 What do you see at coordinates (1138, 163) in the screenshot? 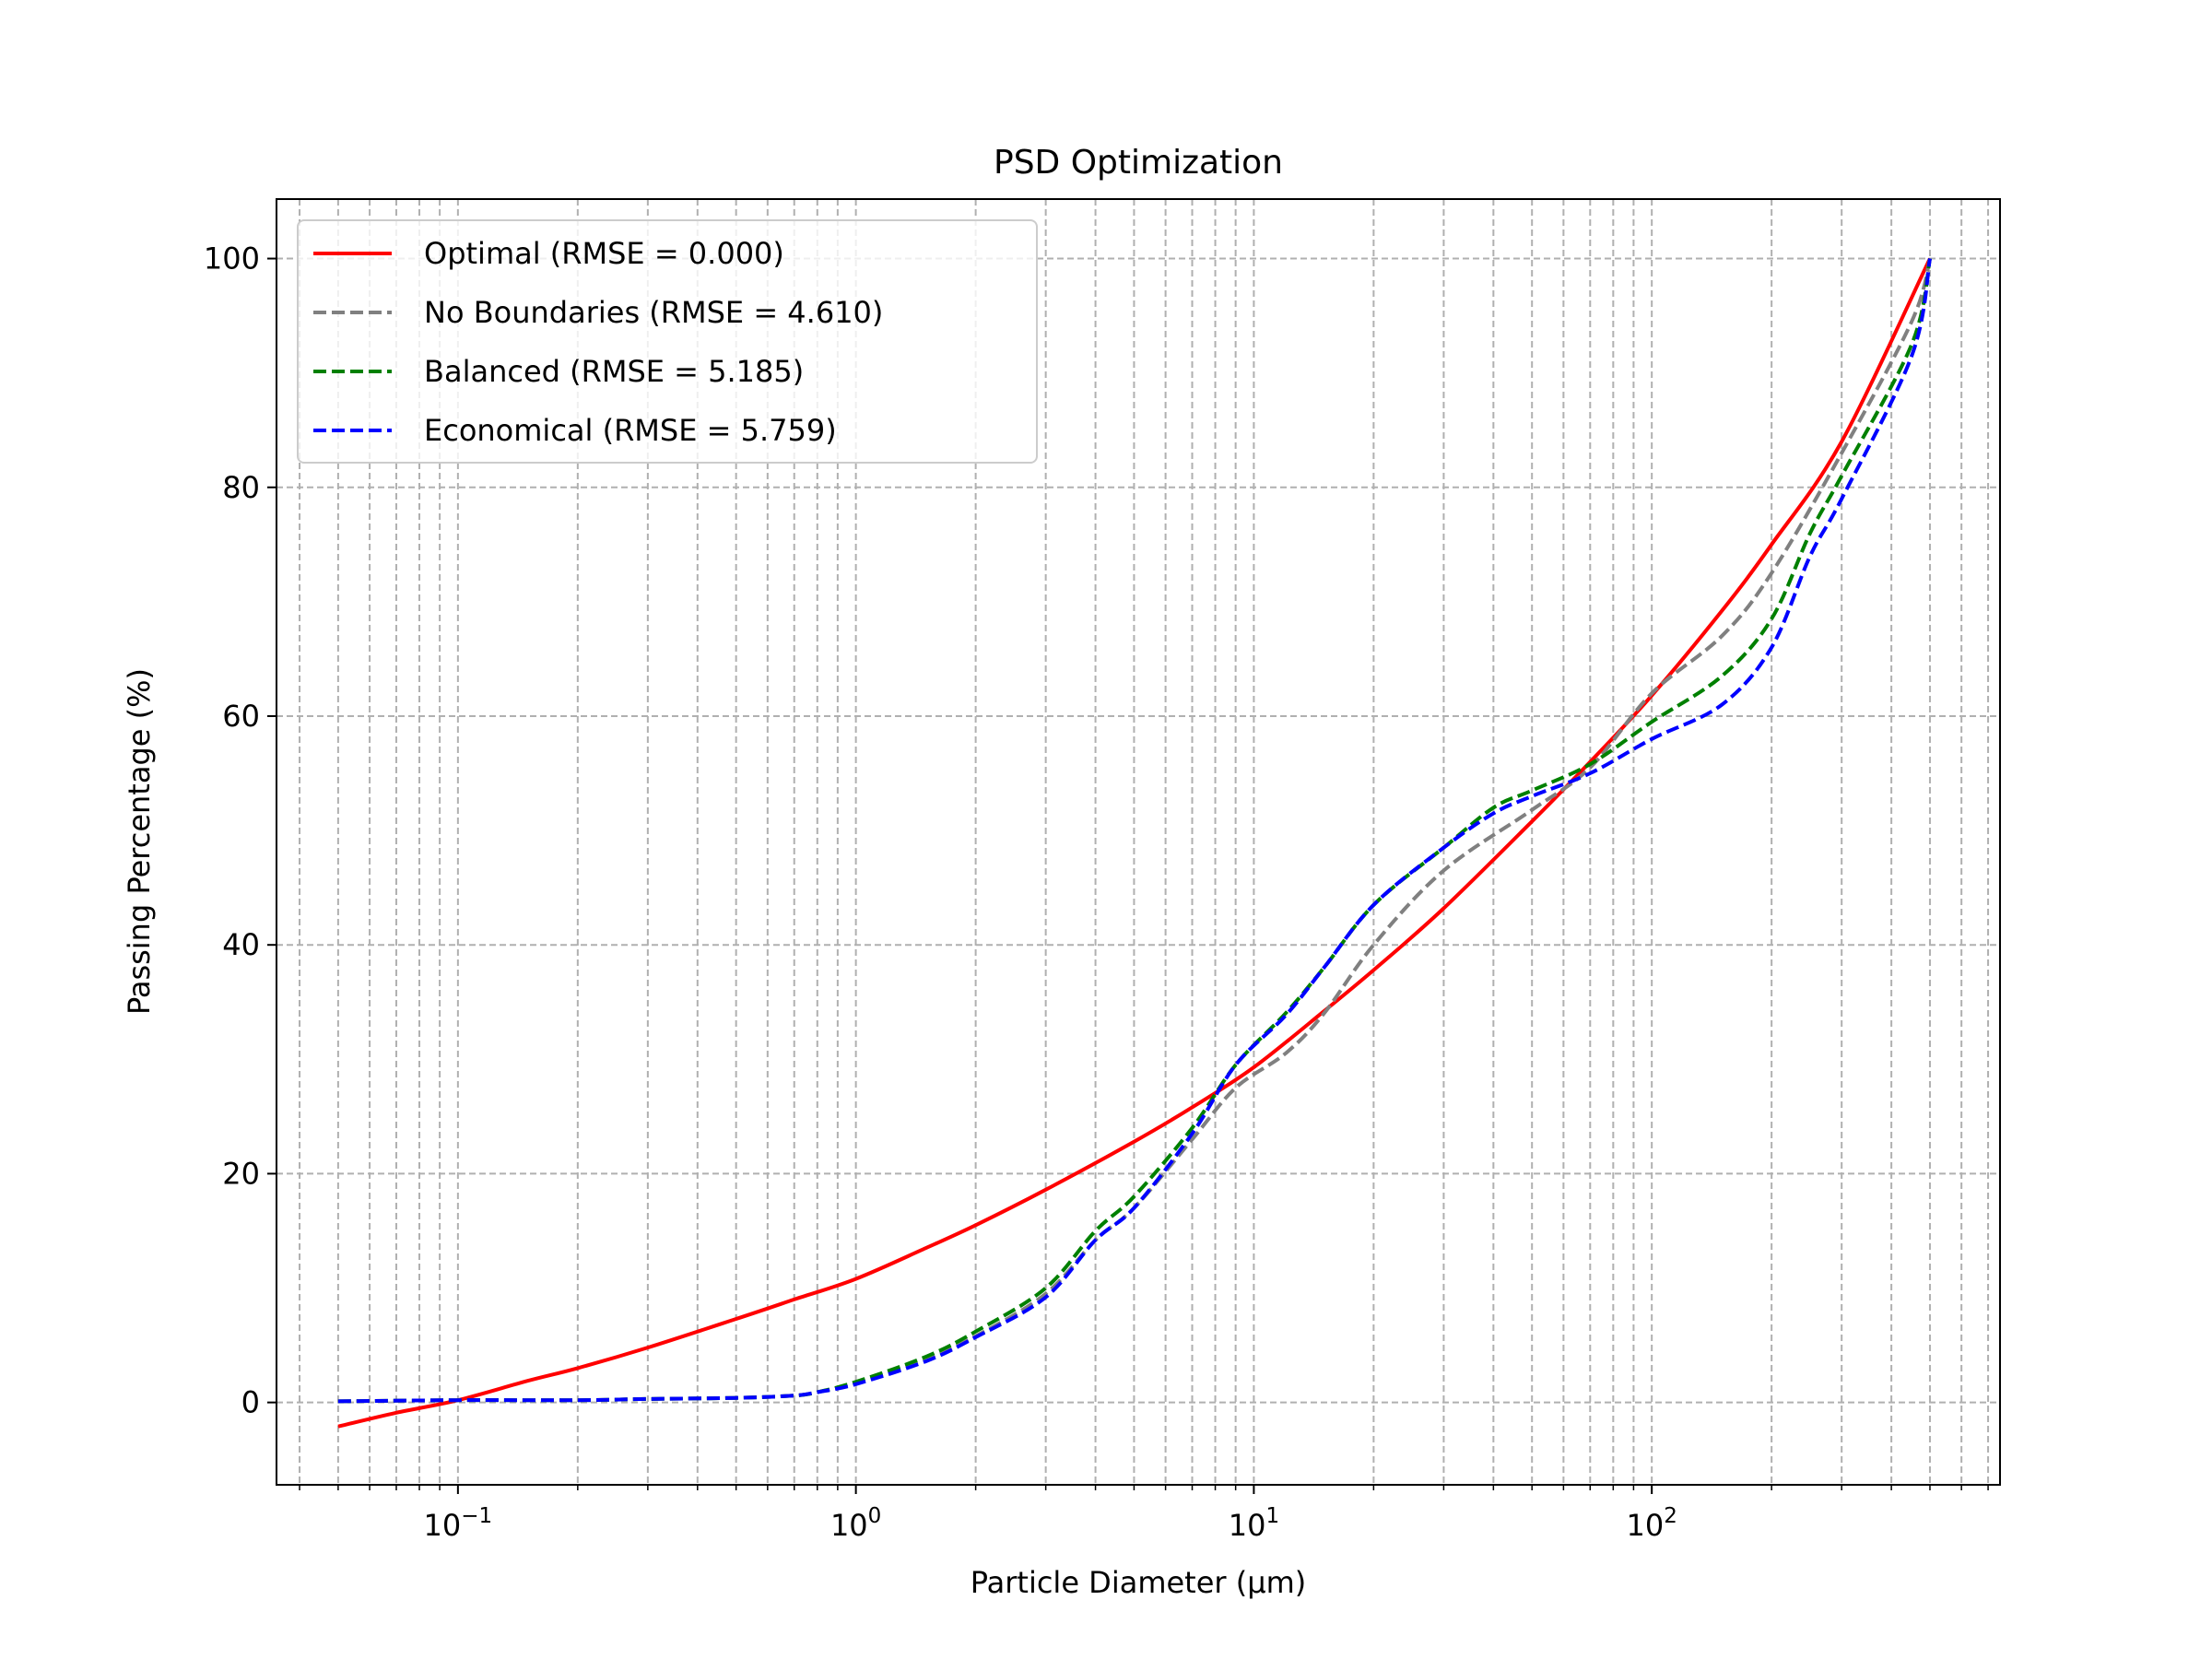
I see `chart-title: PSD Optimization` at bounding box center [1138, 163].